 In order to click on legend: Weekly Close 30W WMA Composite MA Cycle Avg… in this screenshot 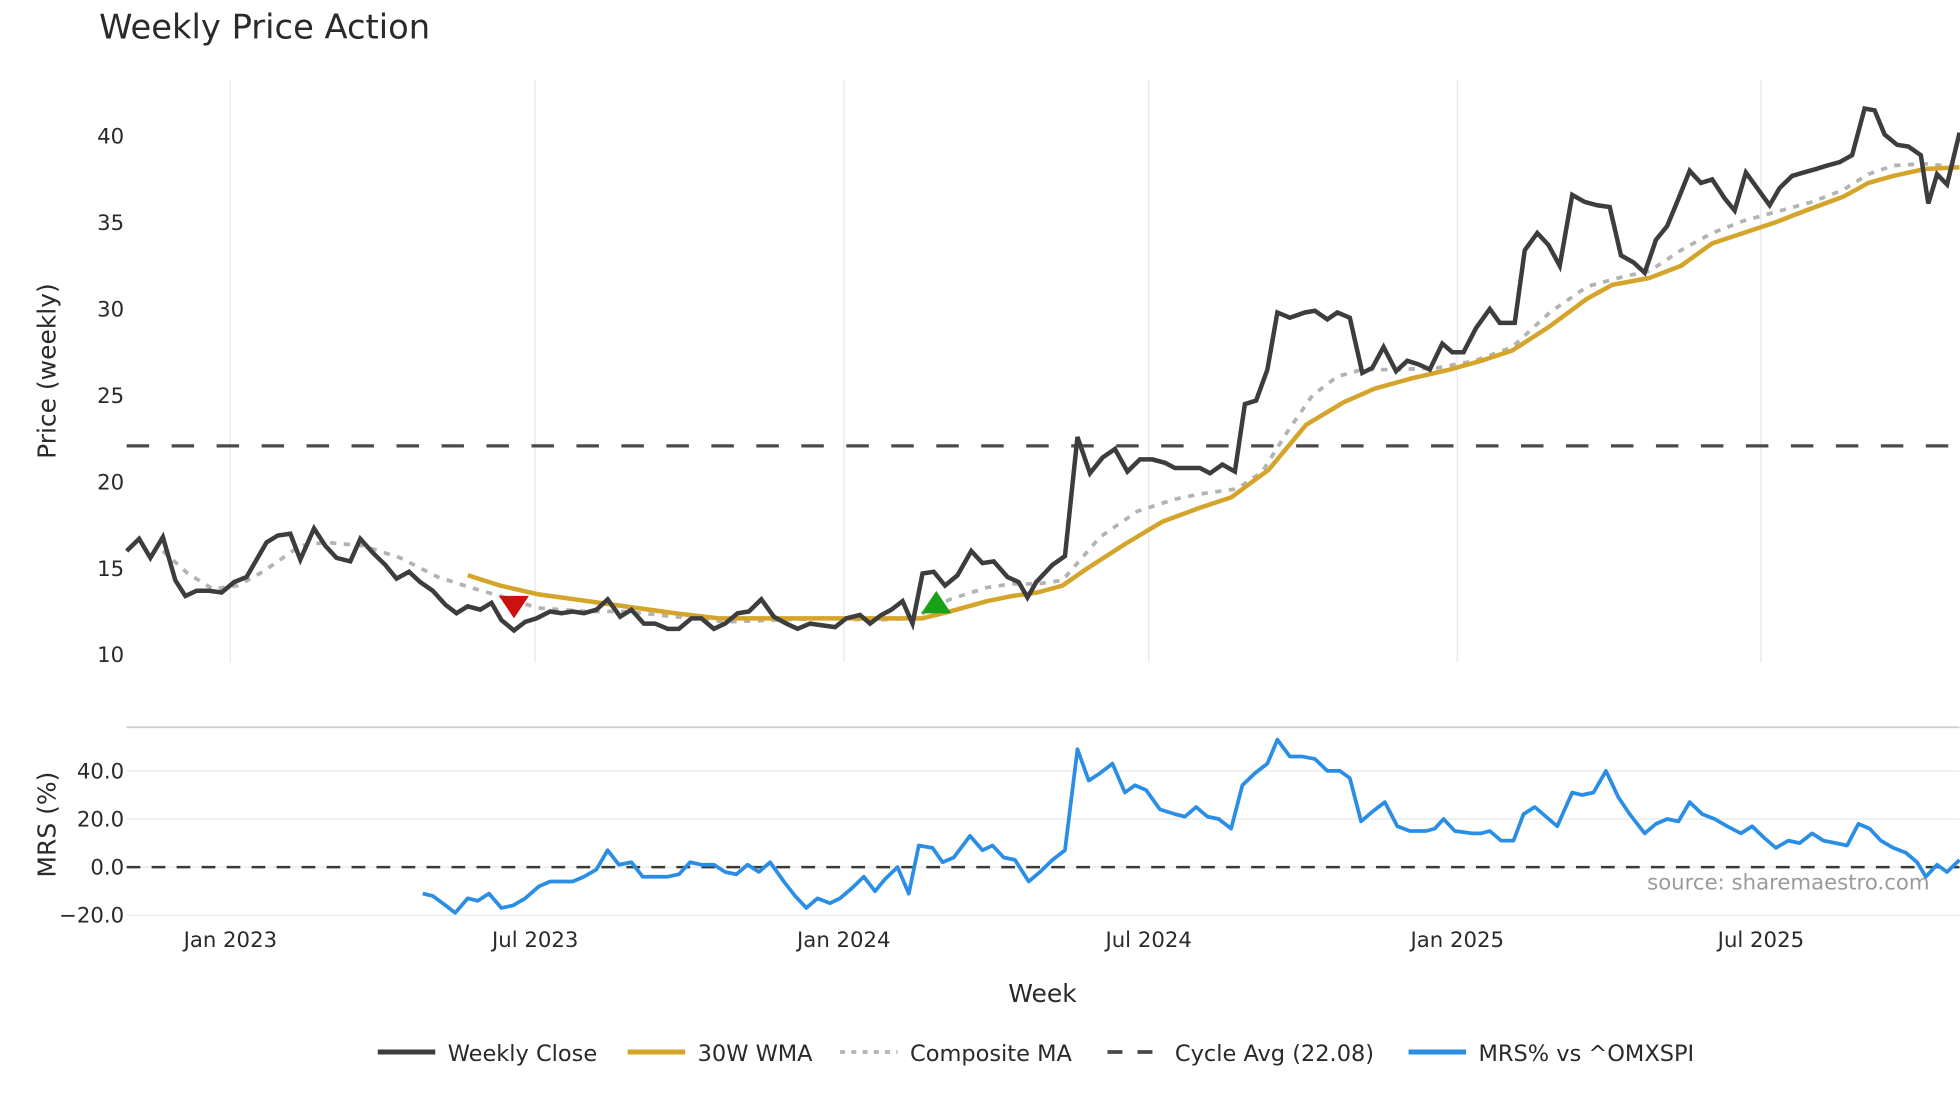, I will do `click(1036, 1054)`.